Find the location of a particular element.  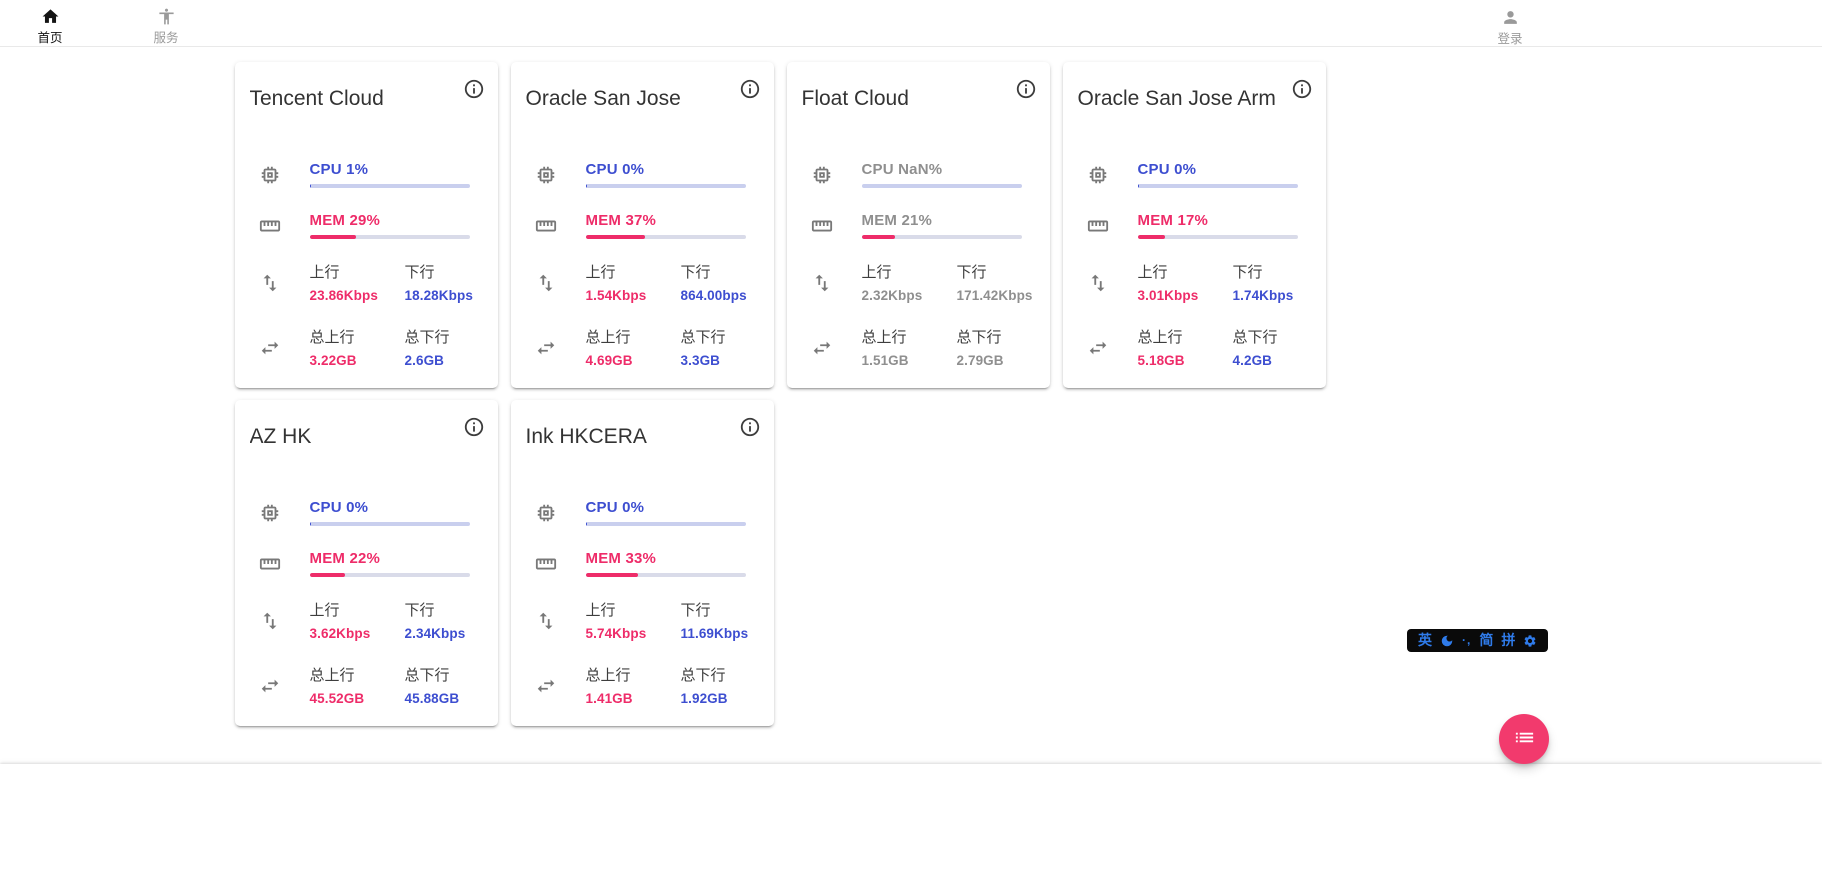

network-total-row: 总上行 1.41GB 总下行 1.92GB is located at coordinates (642, 686).